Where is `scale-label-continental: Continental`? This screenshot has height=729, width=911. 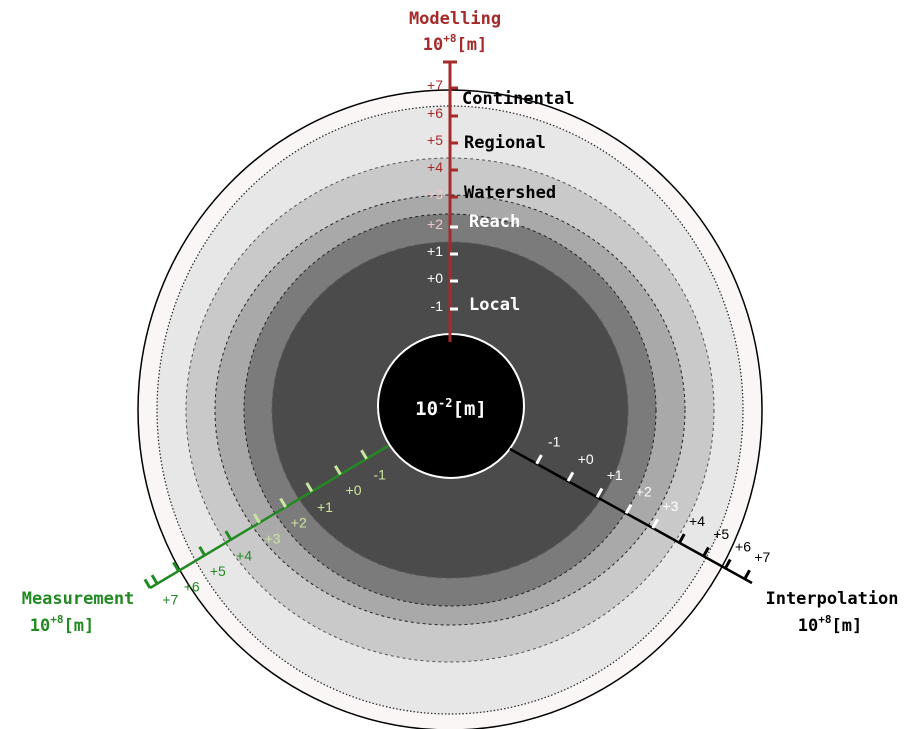 scale-label-continental: Continental is located at coordinates (518, 99).